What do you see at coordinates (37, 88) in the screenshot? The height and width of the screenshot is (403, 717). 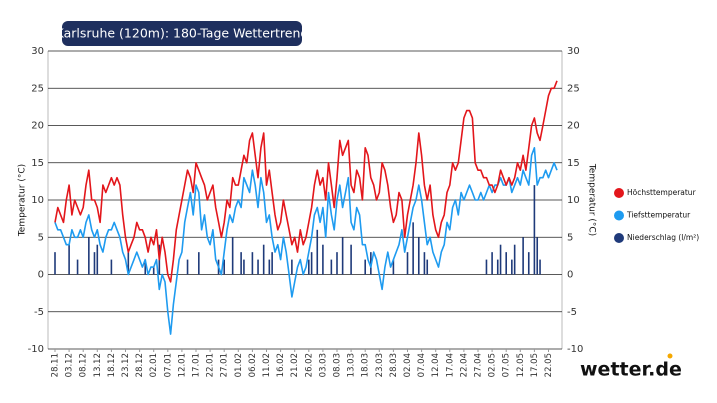 I see `y-tick-label: 25` at bounding box center [37, 88].